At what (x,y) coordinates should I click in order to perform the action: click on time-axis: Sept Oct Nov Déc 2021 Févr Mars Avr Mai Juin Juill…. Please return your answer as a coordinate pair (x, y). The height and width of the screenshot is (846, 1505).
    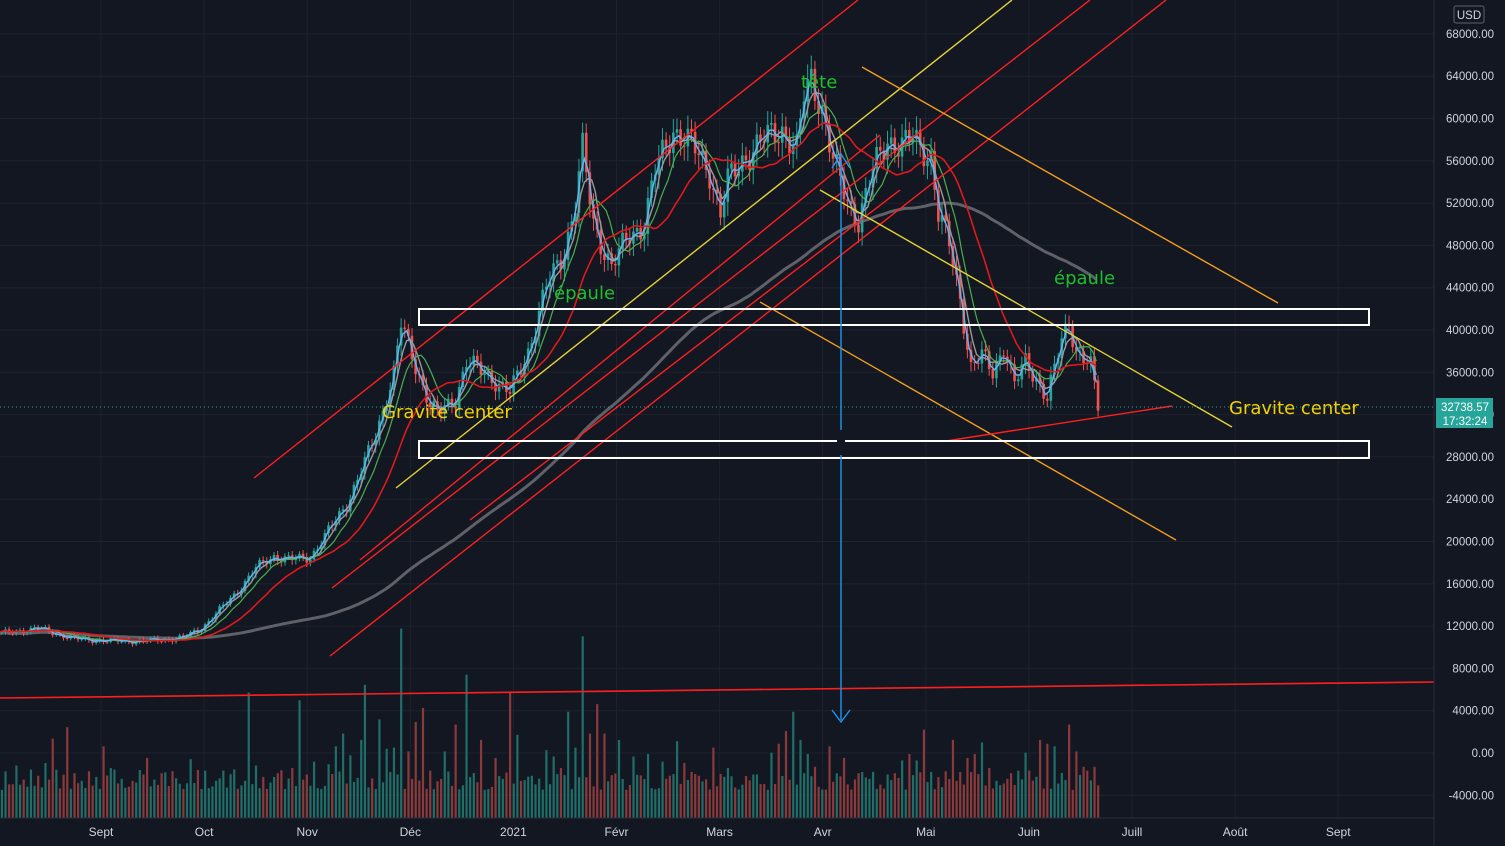
    Looking at the image, I should click on (720, 832).